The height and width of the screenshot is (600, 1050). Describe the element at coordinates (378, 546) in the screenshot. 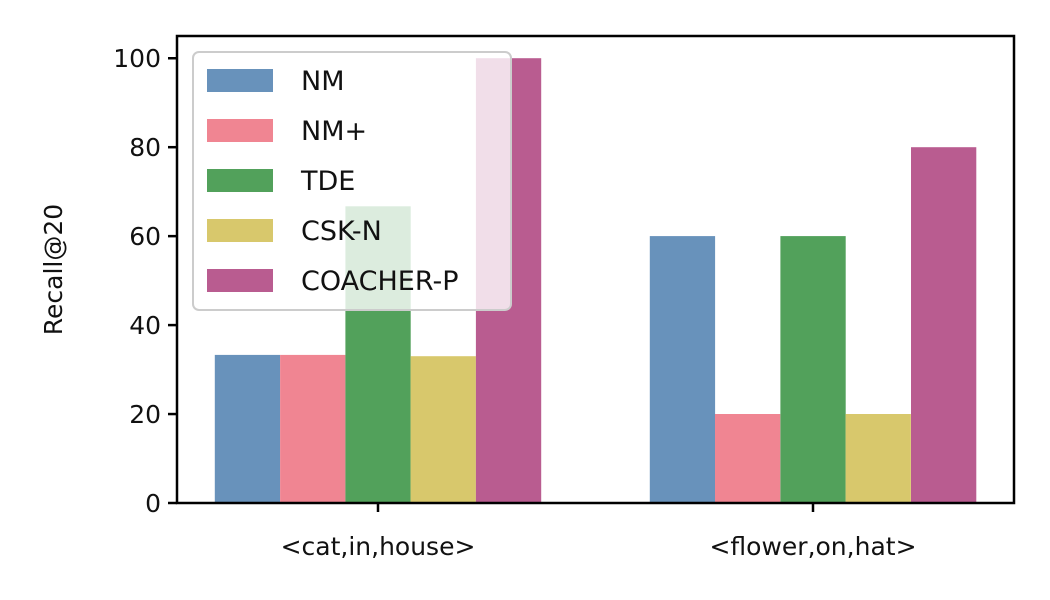

I see `x-tick-label: <cat,in,house>` at that location.